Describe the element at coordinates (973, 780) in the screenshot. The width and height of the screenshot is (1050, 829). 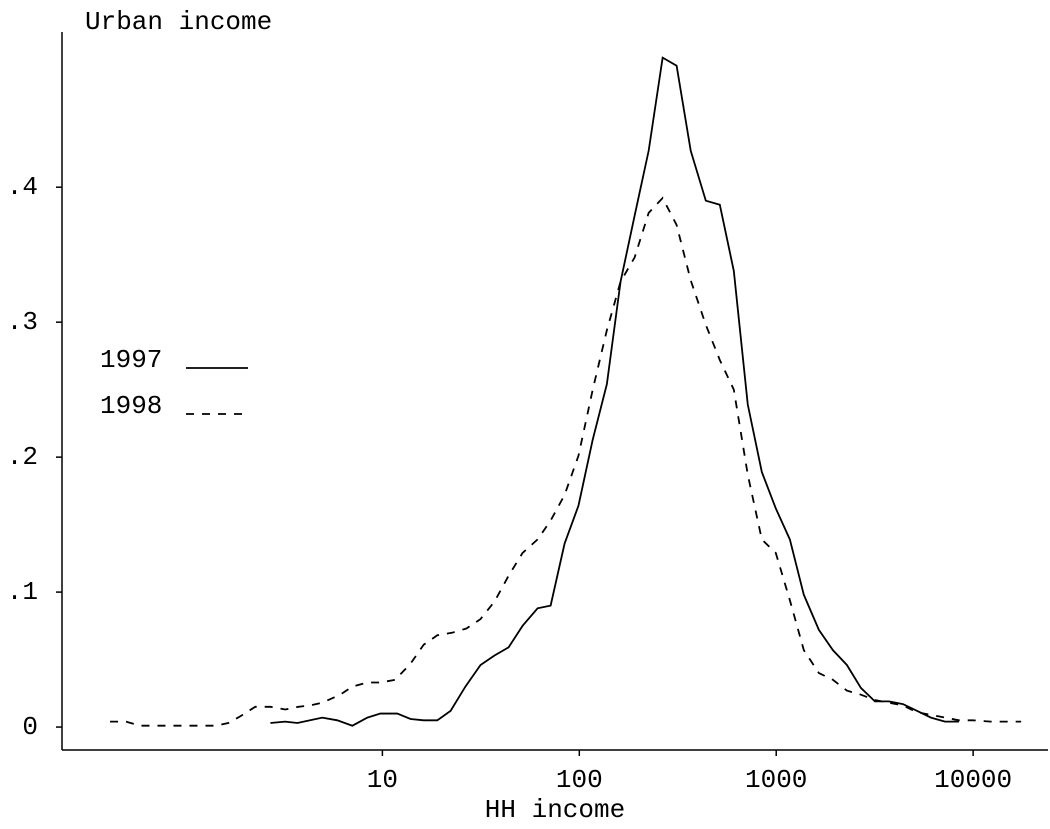
I see `x-tick-label: 10000` at that location.